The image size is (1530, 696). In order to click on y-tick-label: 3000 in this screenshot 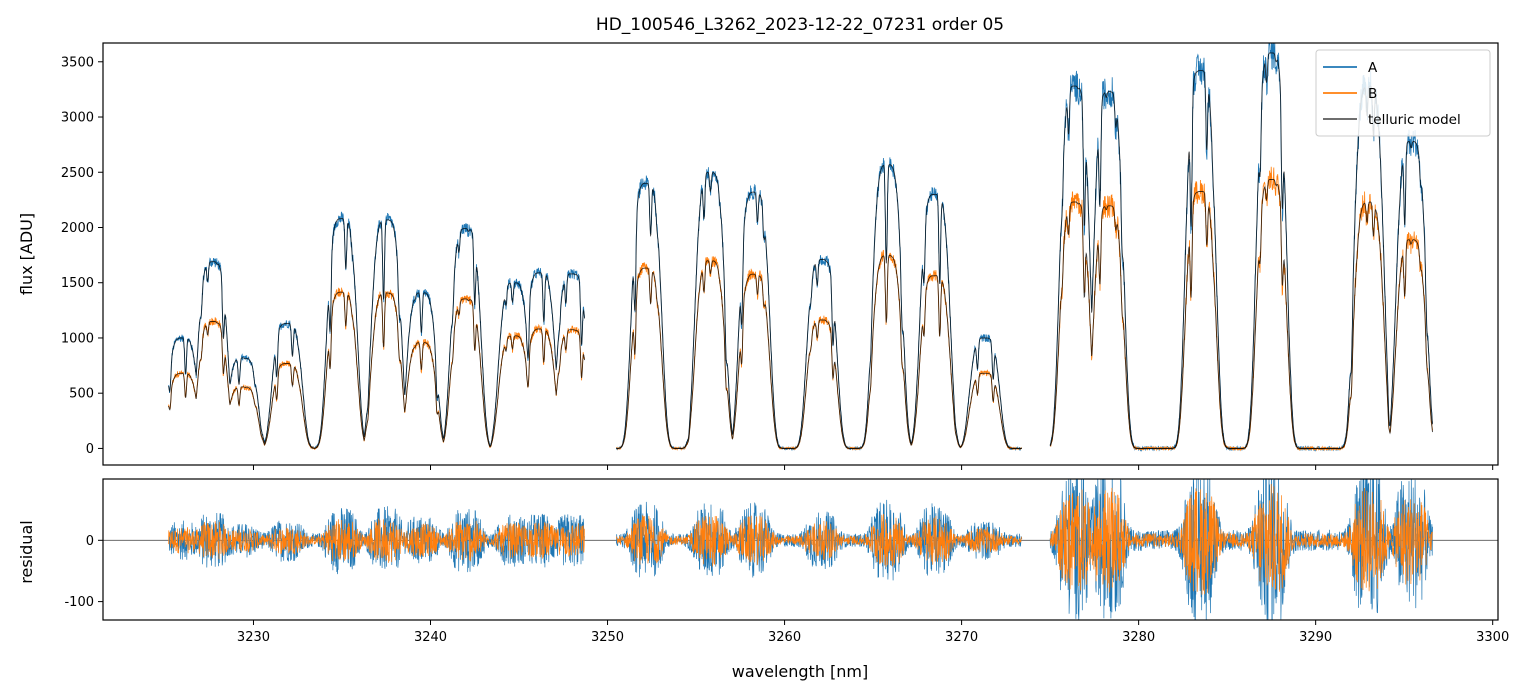, I will do `click(77, 118)`.